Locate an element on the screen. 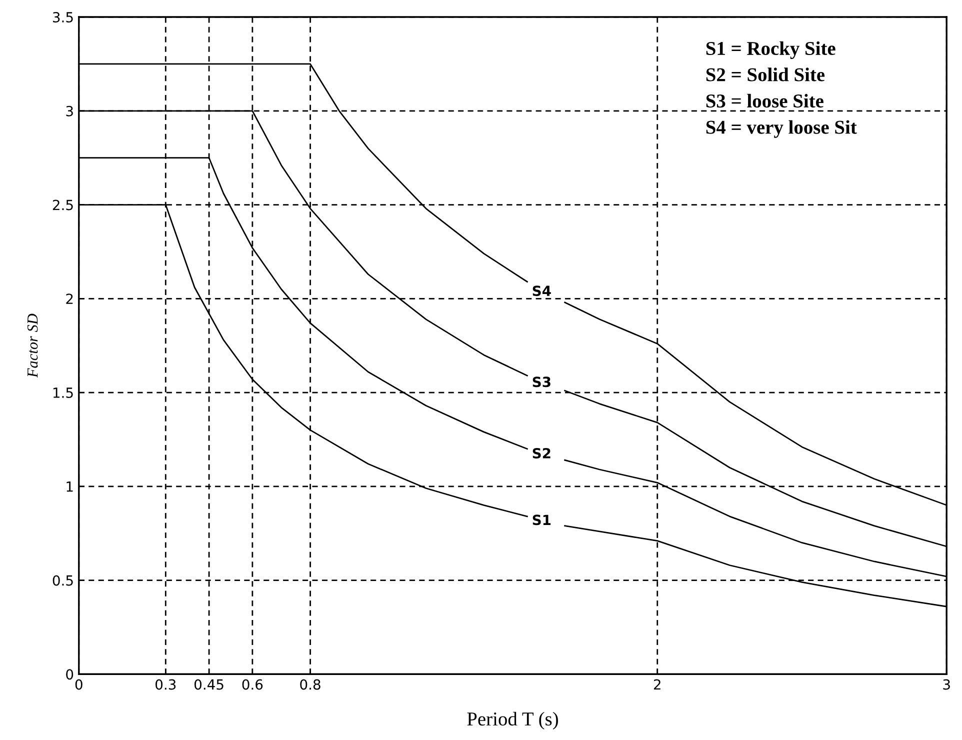 This screenshot has width=962, height=740. y-tick-label: 1.5 is located at coordinates (63, 393).